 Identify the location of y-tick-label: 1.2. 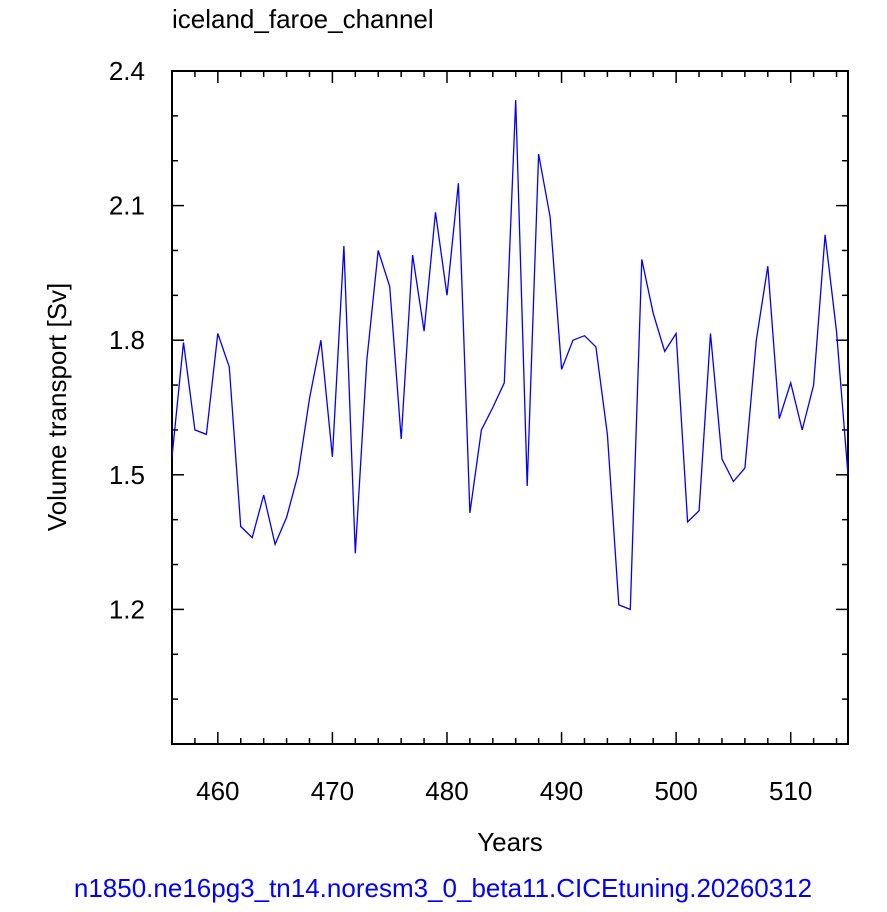
(127, 609).